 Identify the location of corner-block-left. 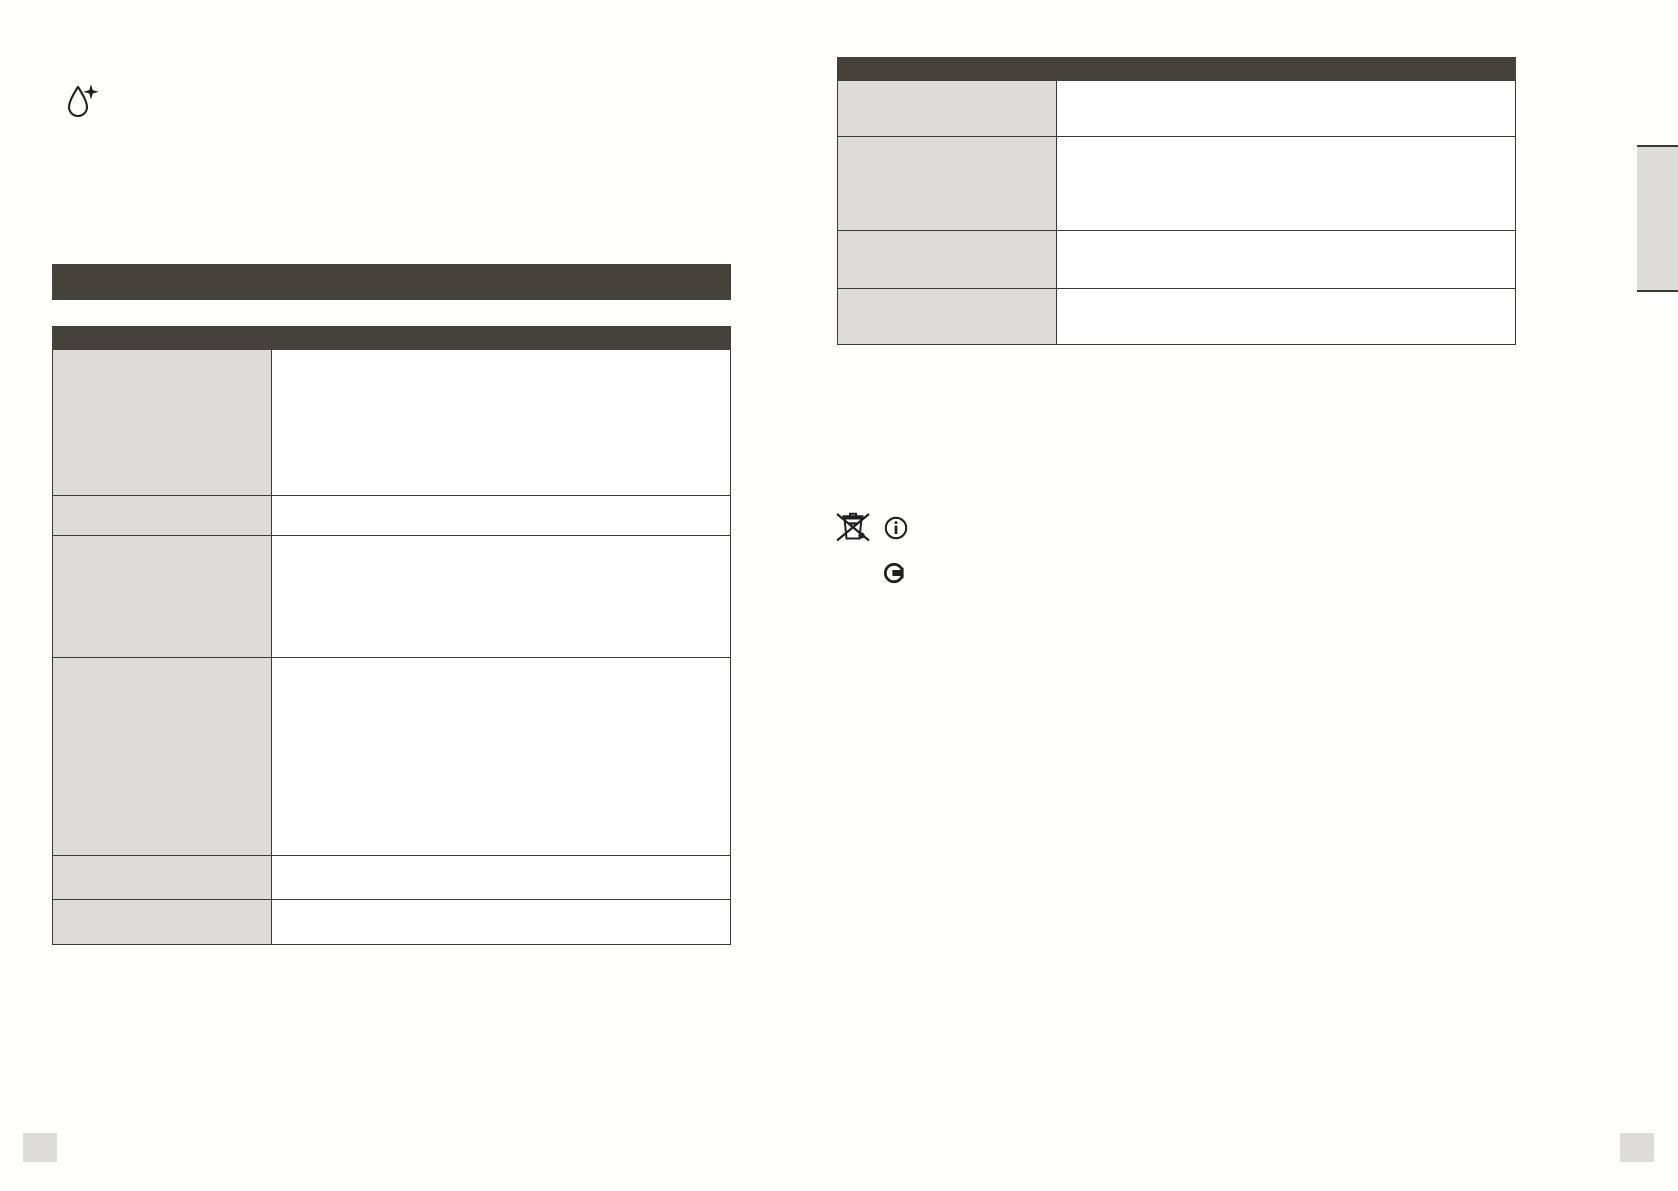
(40, 1147).